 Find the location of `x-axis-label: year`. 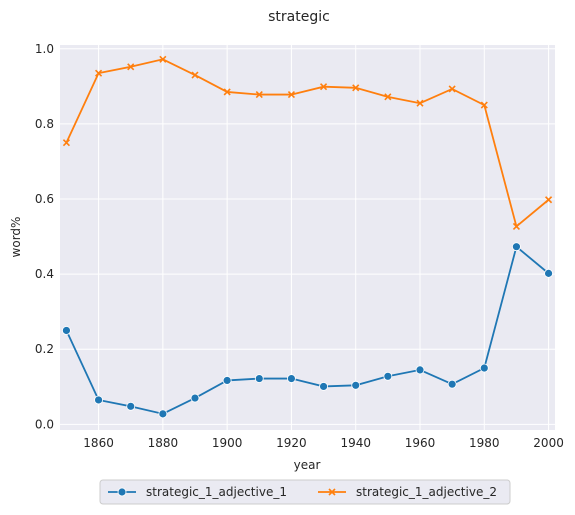

x-axis-label: year is located at coordinates (307, 465).